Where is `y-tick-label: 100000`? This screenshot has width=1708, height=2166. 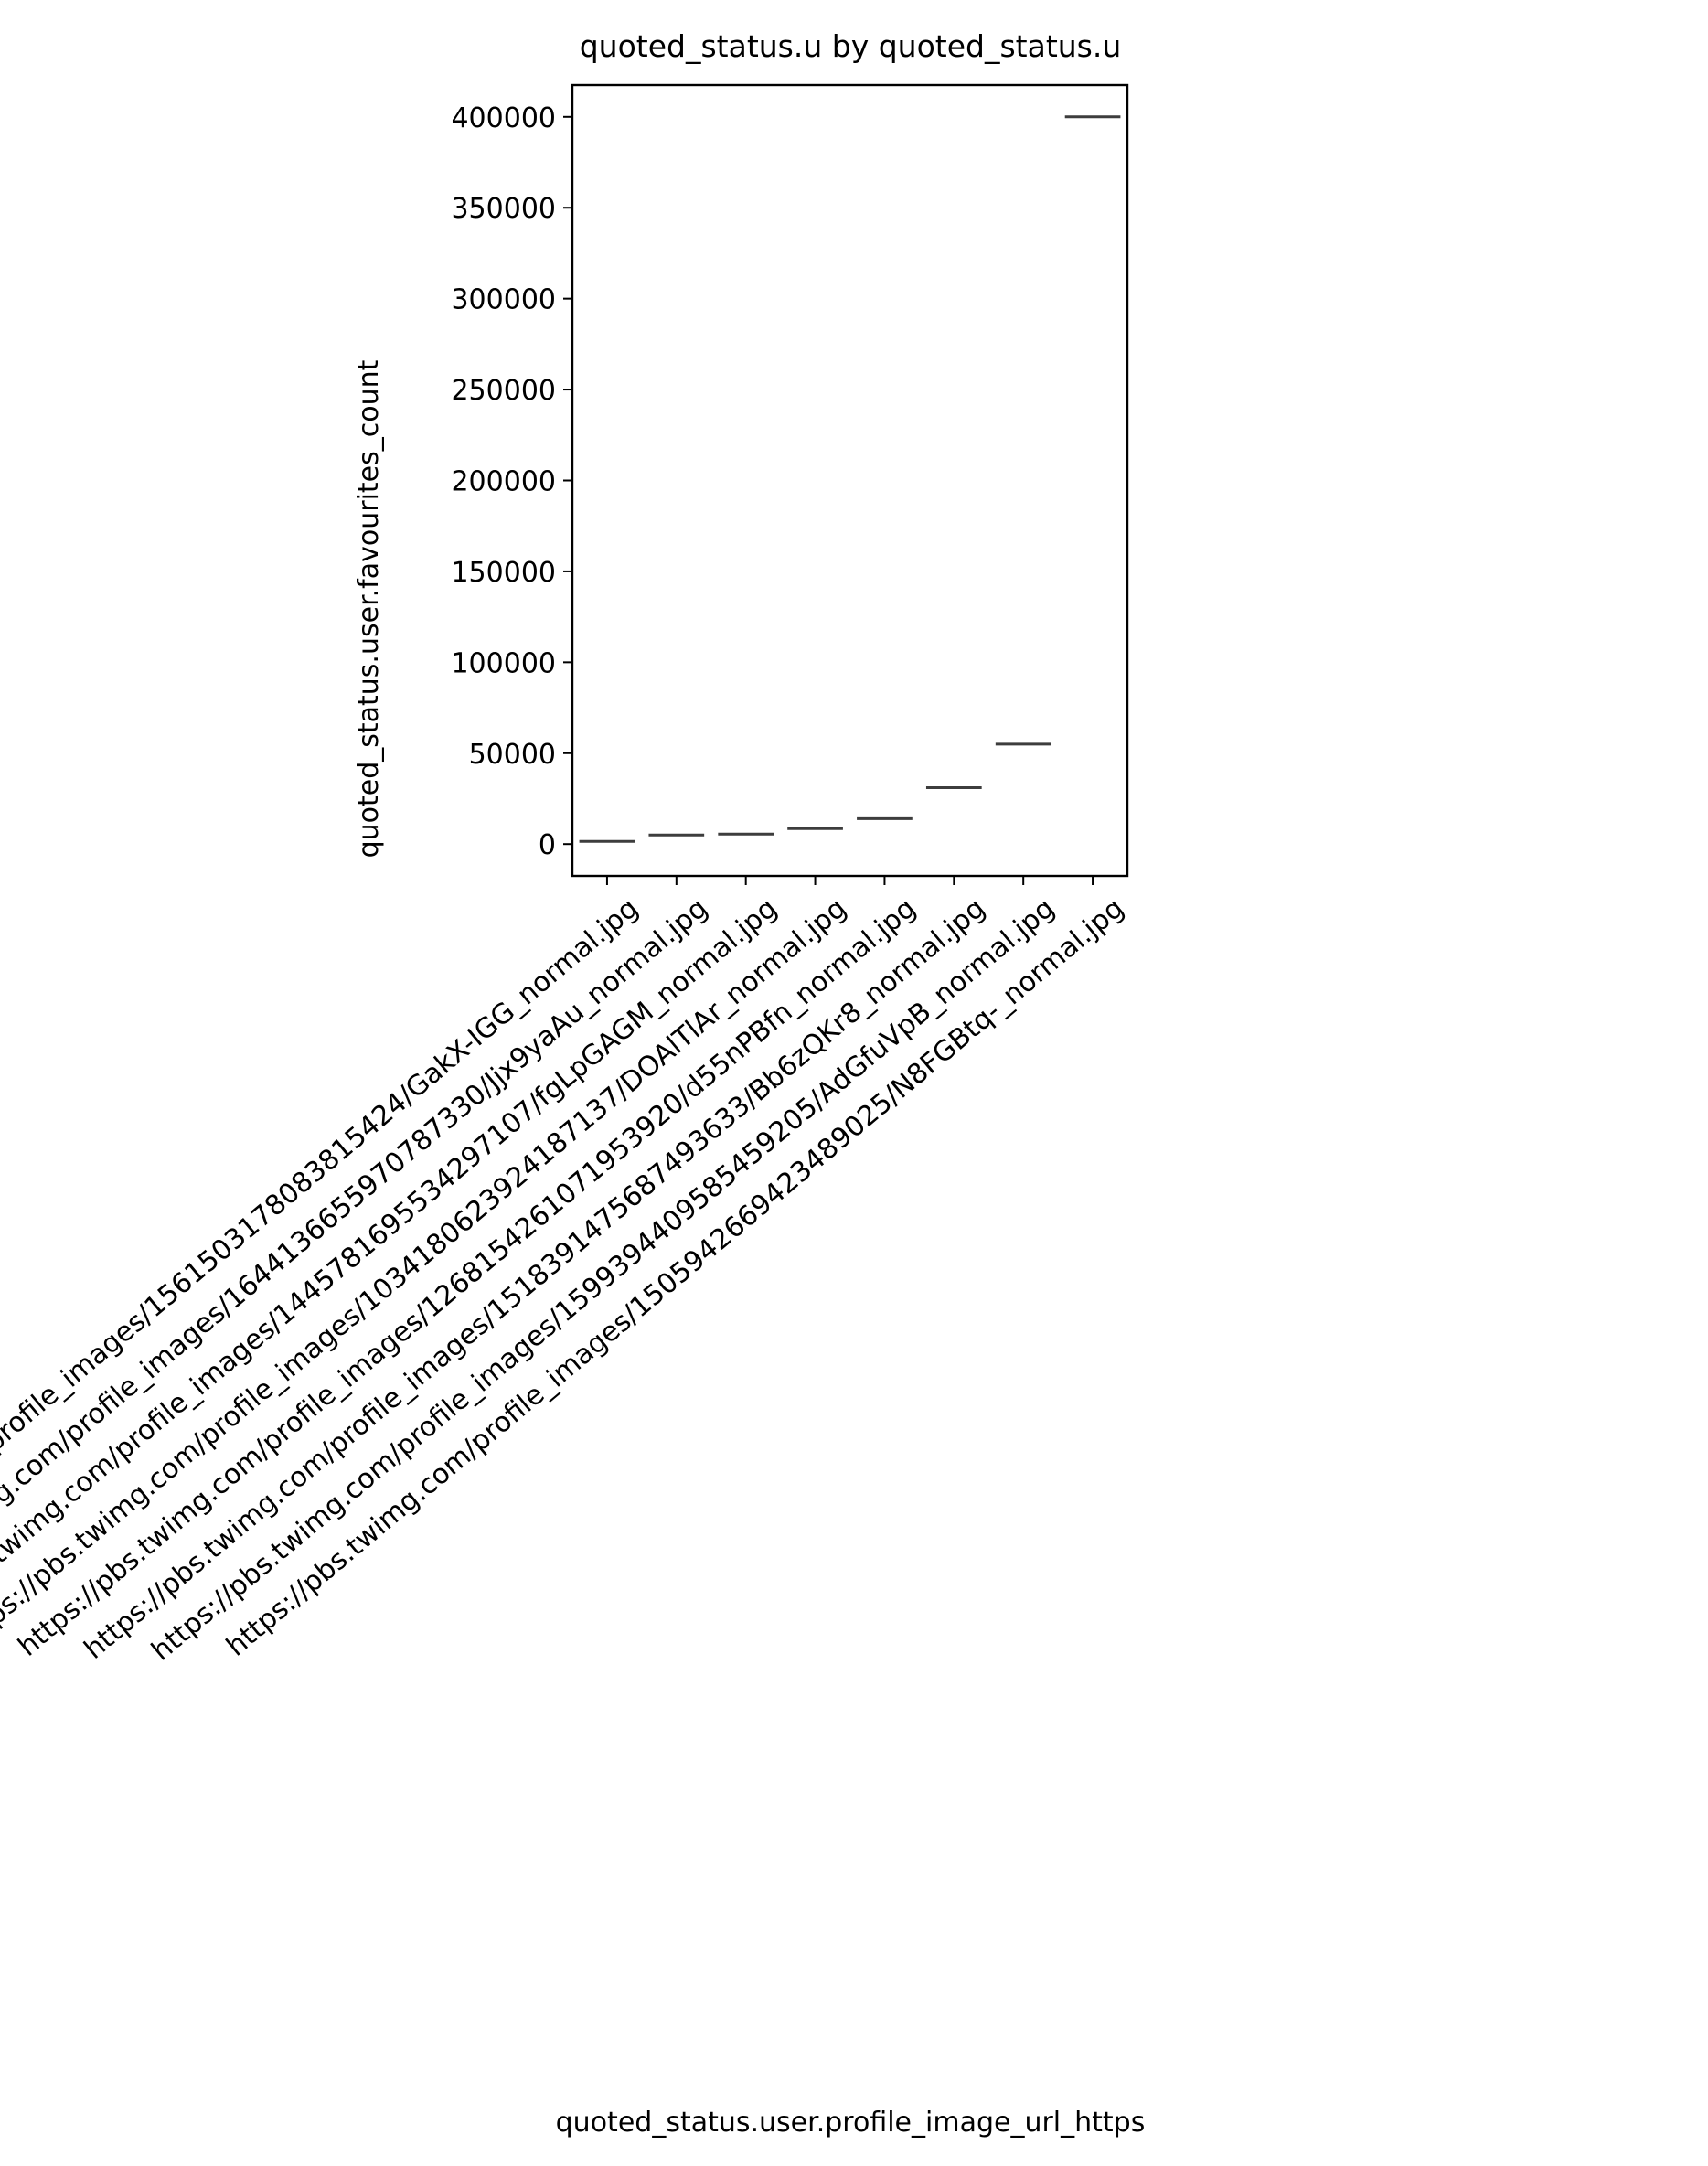
y-tick-label: 100000 is located at coordinates (504, 663).